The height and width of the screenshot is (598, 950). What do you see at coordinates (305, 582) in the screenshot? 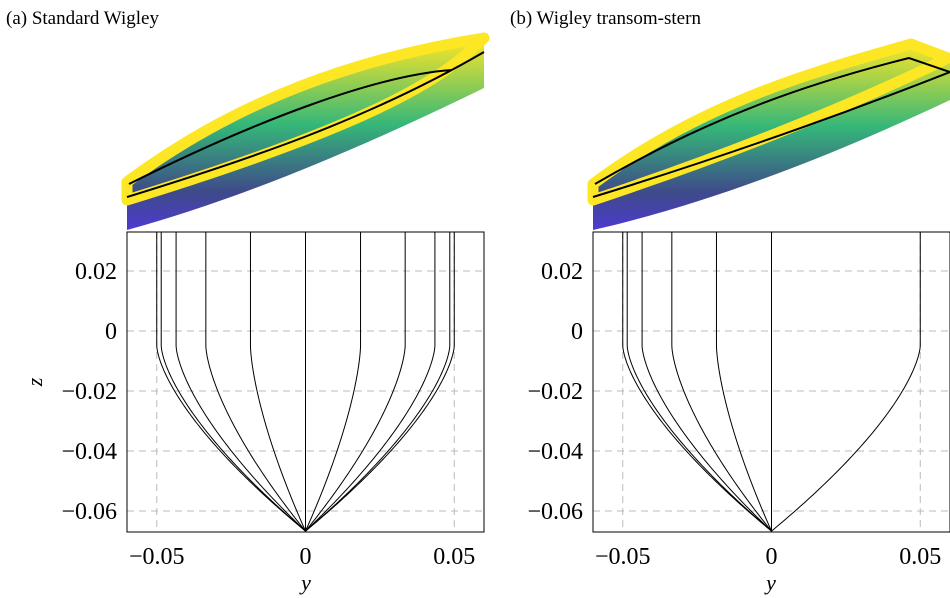
I see `x-axis-label-a: y` at bounding box center [305, 582].